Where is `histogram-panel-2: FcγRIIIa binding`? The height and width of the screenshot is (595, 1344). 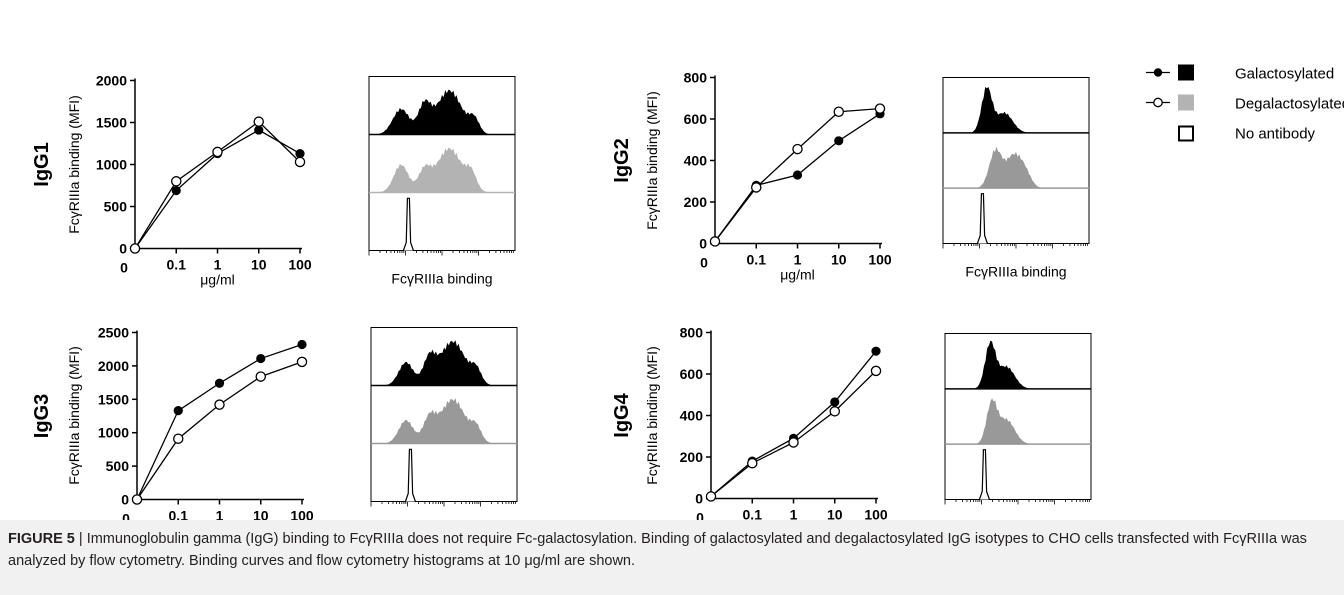
histogram-panel-2: FcγRIIIa binding is located at coordinates (1016, 178).